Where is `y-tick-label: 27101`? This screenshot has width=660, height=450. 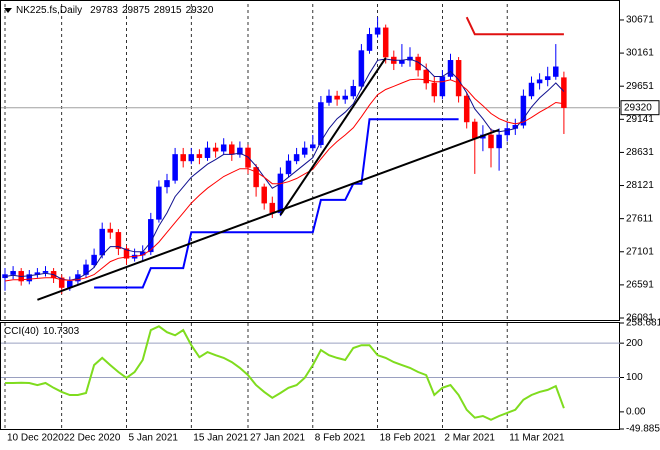
y-tick-label: 27101 is located at coordinates (640, 251).